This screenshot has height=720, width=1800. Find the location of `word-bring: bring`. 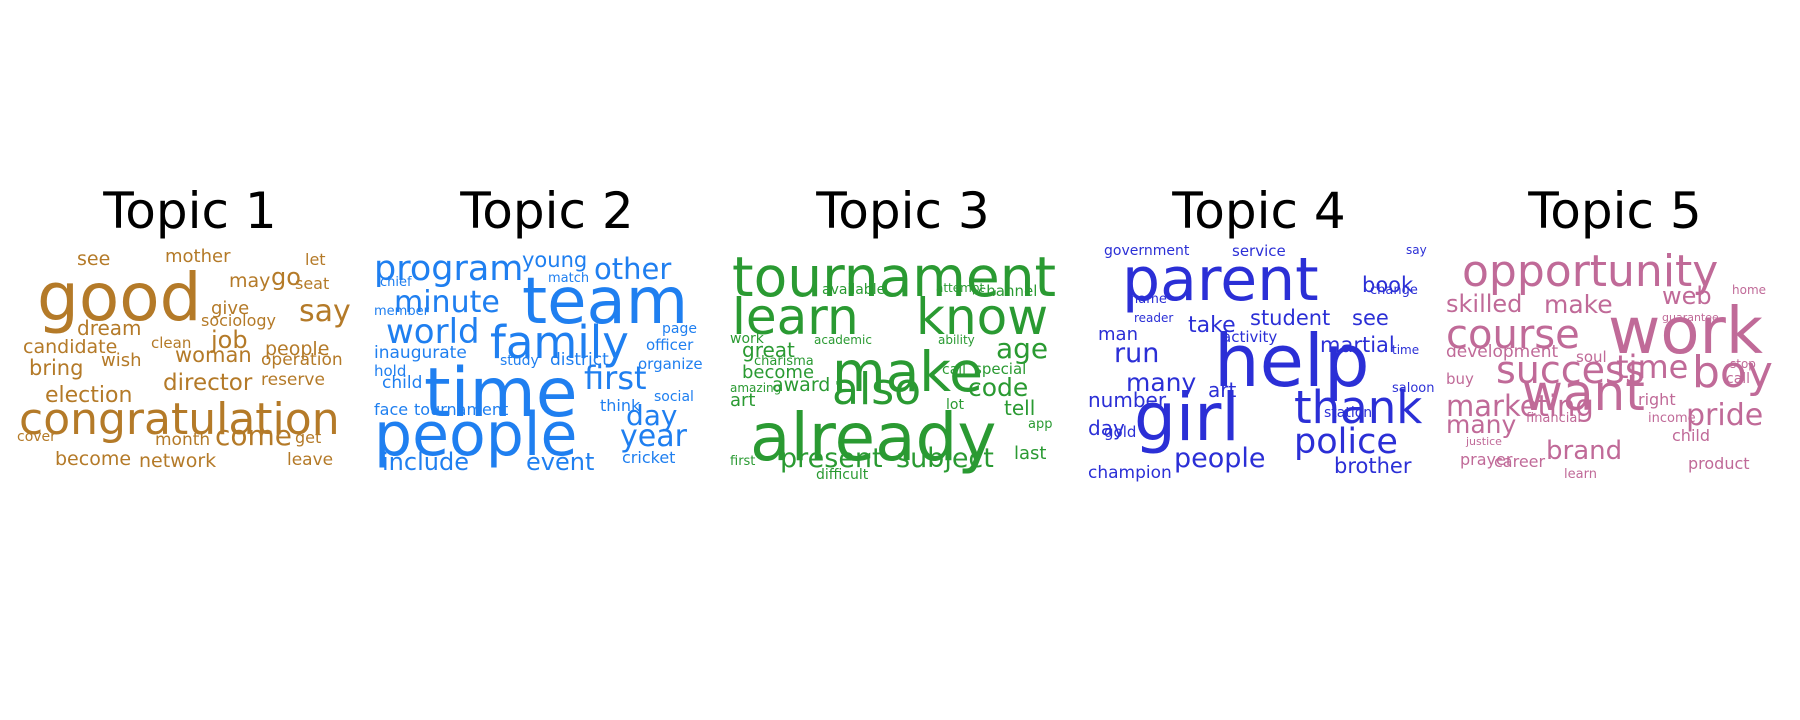

word-bring: bring is located at coordinates (56, 368).